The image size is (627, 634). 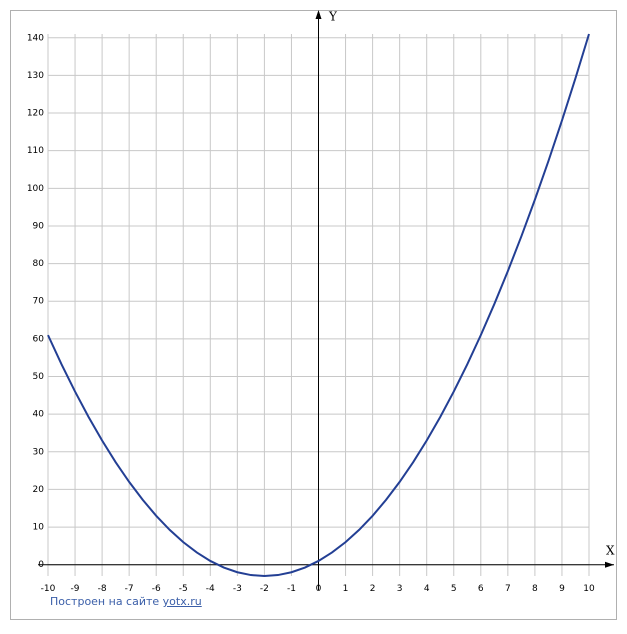 I want to click on x-axis-label: X, so click(x=610, y=551).